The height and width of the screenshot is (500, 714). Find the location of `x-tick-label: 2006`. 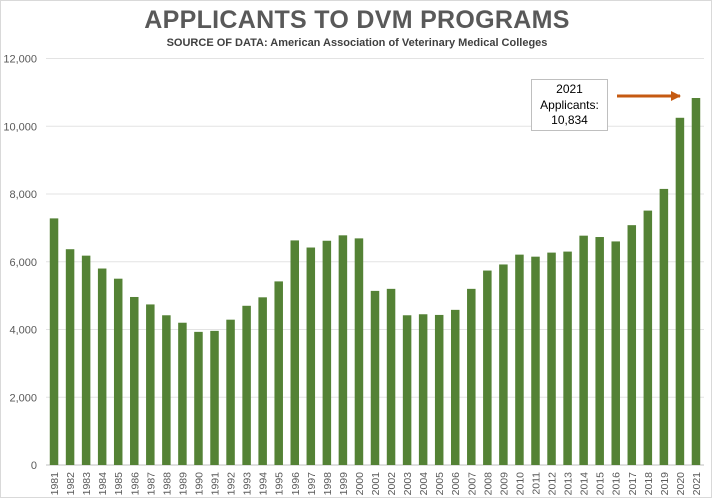

x-tick-label: 2006 is located at coordinates (456, 484).